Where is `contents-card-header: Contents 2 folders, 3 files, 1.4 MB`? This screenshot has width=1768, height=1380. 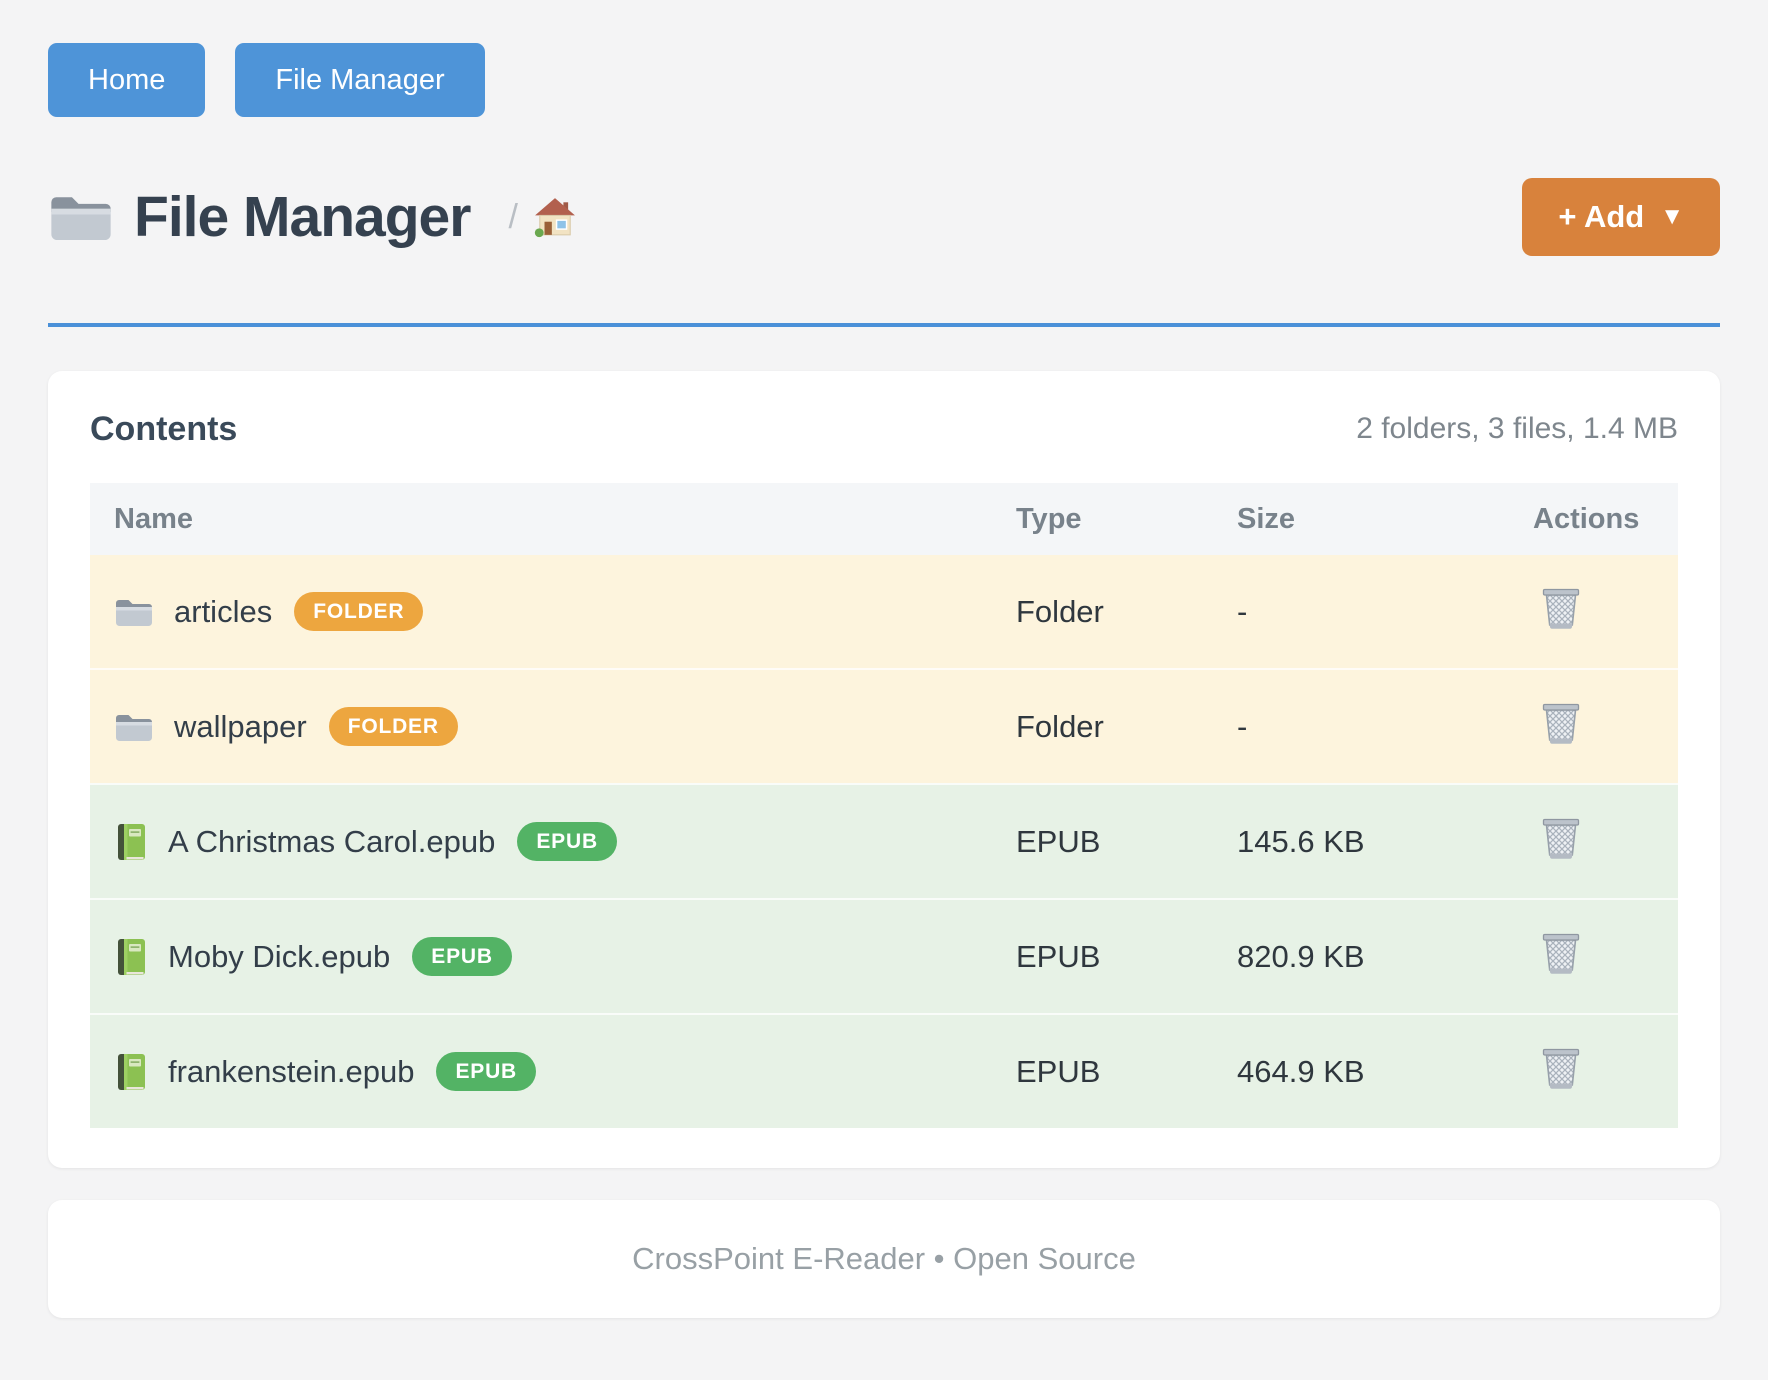 contents-card-header: Contents 2 folders, 3 files, 1.4 MB is located at coordinates (884, 429).